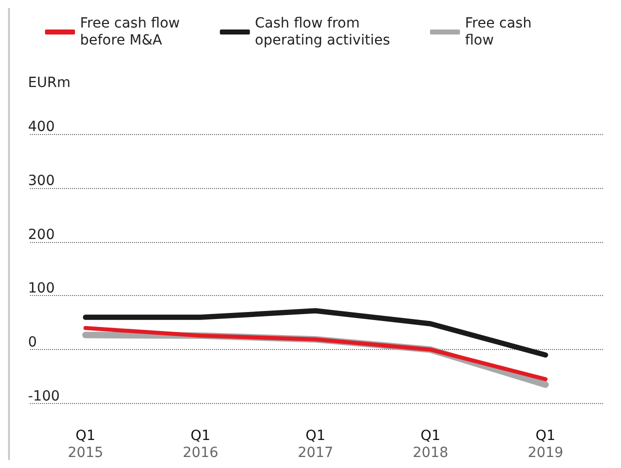 This screenshot has height=468, width=621. Describe the element at coordinates (44, 396) in the screenshot. I see `y-tick-label: -100` at that location.